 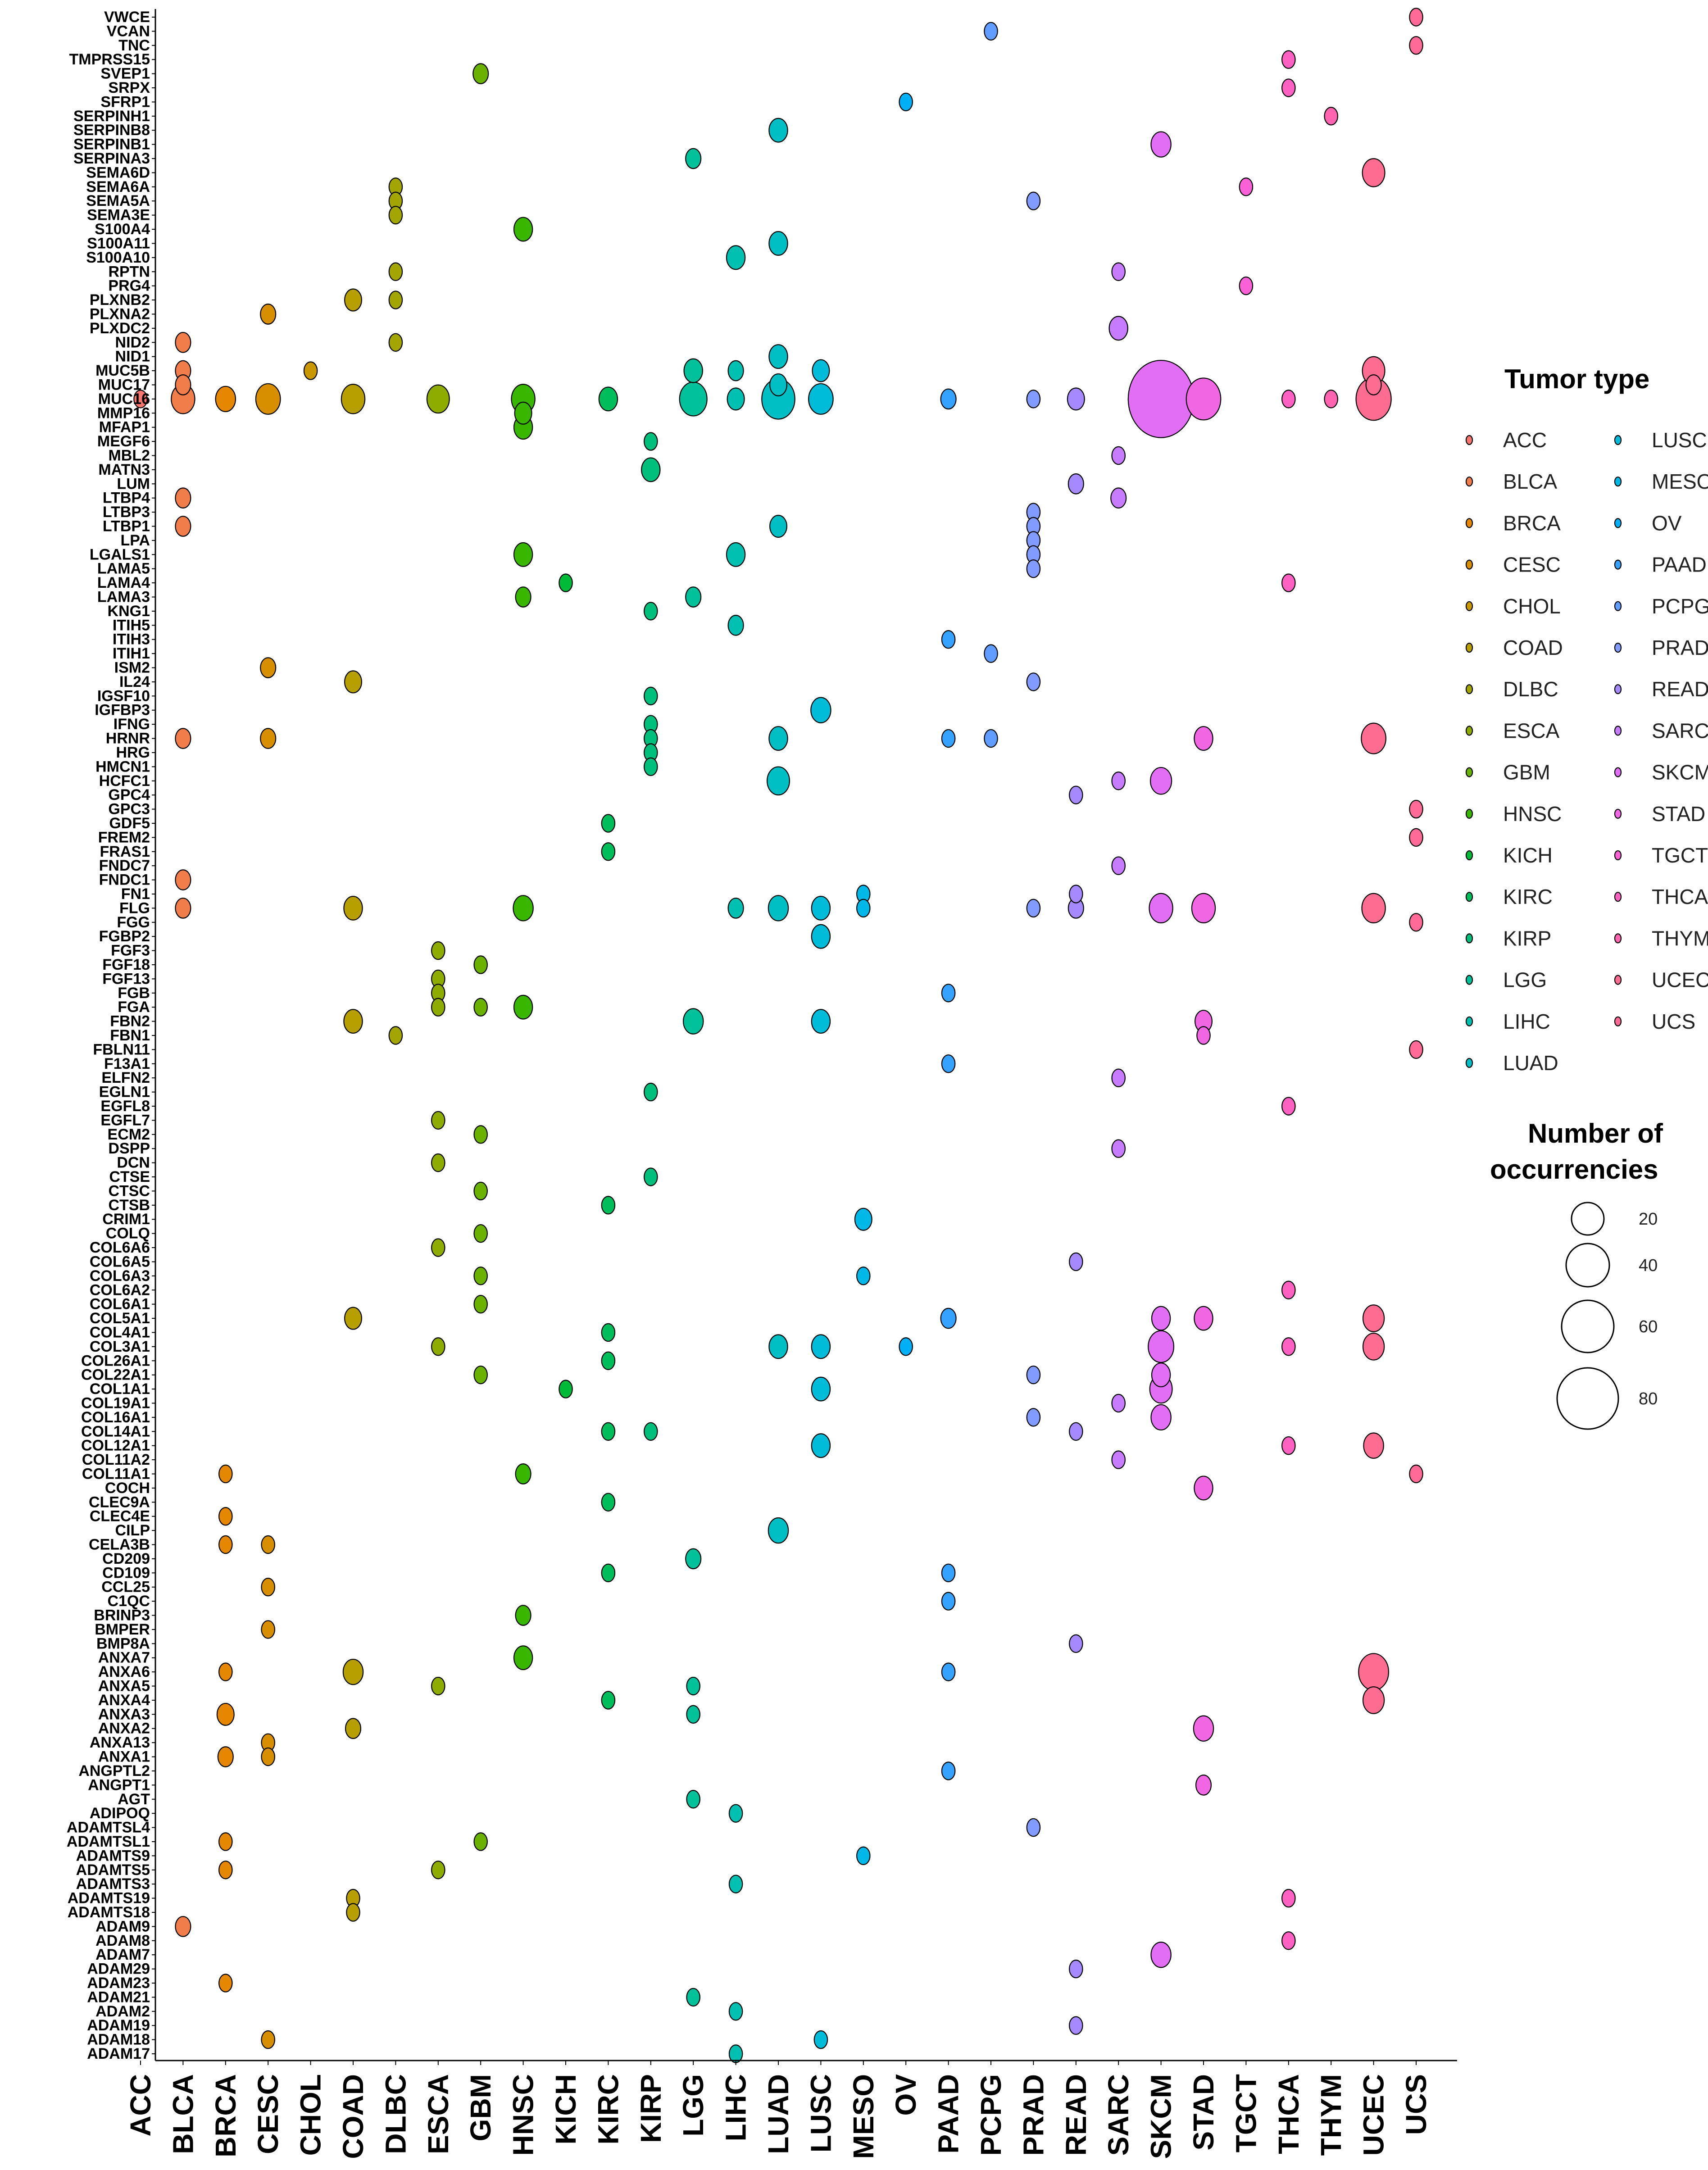 I want to click on bubble-lusc-muc5b, so click(x=821, y=371).